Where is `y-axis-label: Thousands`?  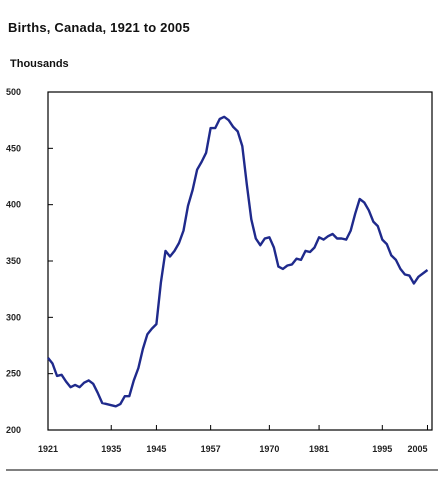
y-axis-label: Thousands is located at coordinates (39, 64).